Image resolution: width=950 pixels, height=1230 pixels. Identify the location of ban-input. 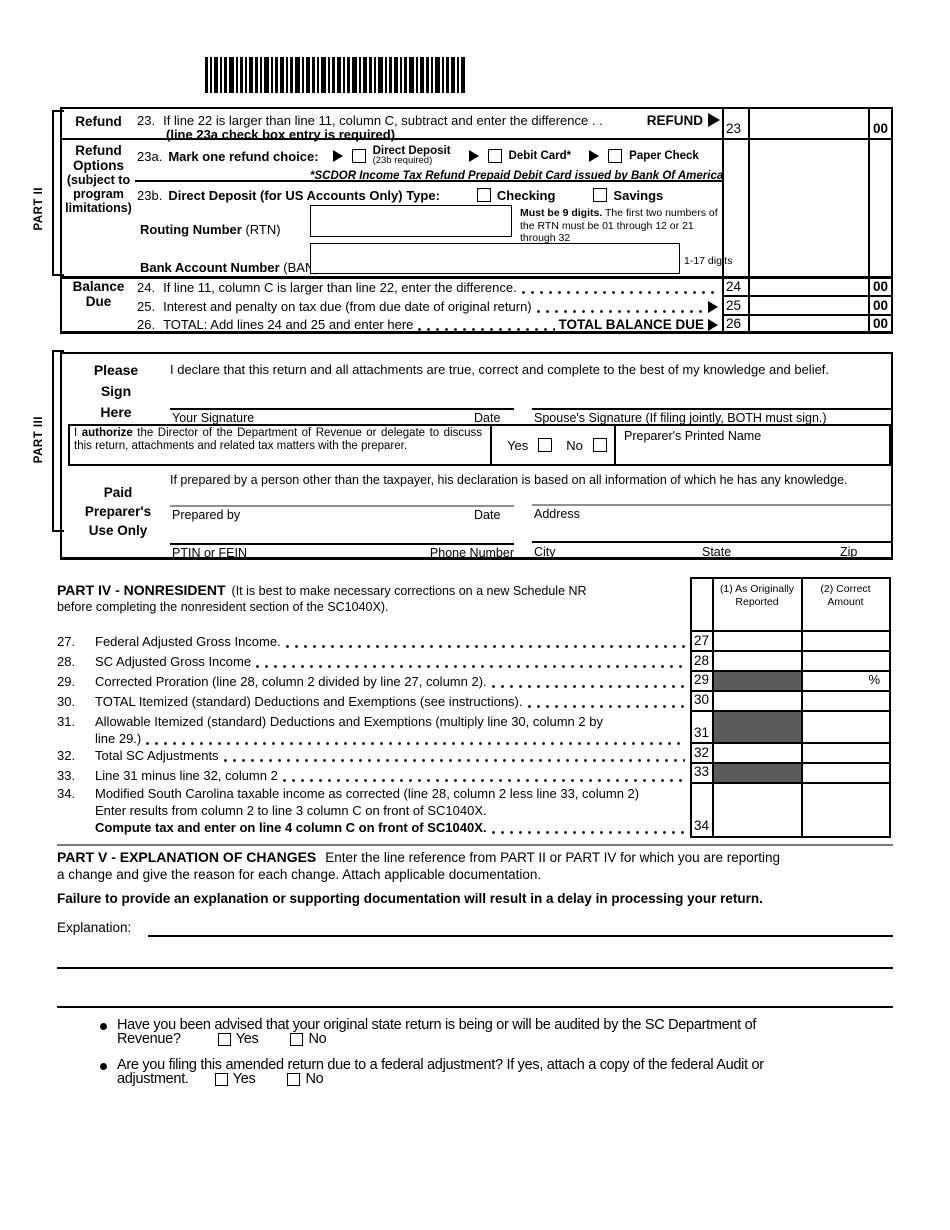
(495, 258).